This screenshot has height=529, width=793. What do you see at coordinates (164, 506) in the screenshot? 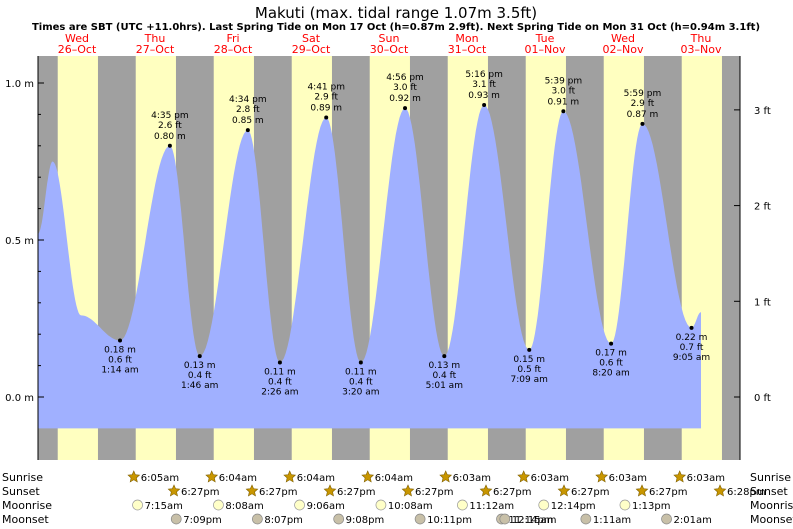
I see `moonrise-time: 7:15am` at bounding box center [164, 506].